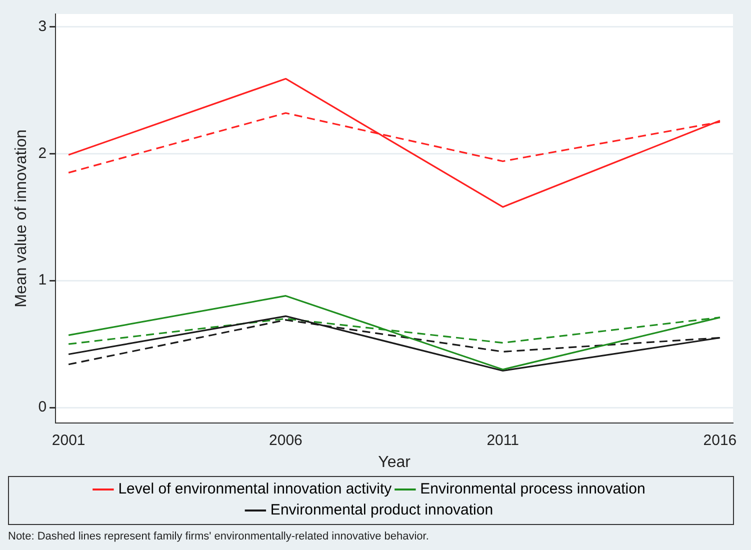 The image size is (751, 550). I want to click on y-tick-label: 3, so click(42, 26).